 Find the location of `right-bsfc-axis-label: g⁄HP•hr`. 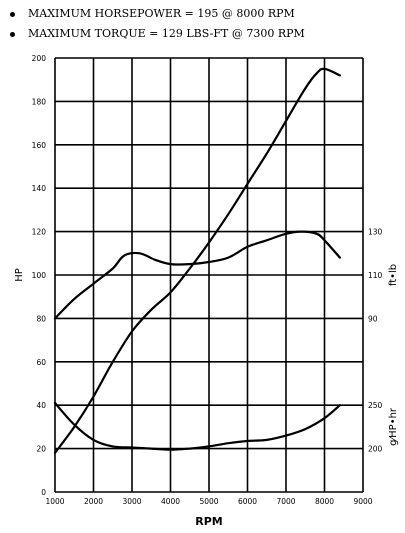

right-bsfc-axis-label: g⁄HP•hr is located at coordinates (393, 426).